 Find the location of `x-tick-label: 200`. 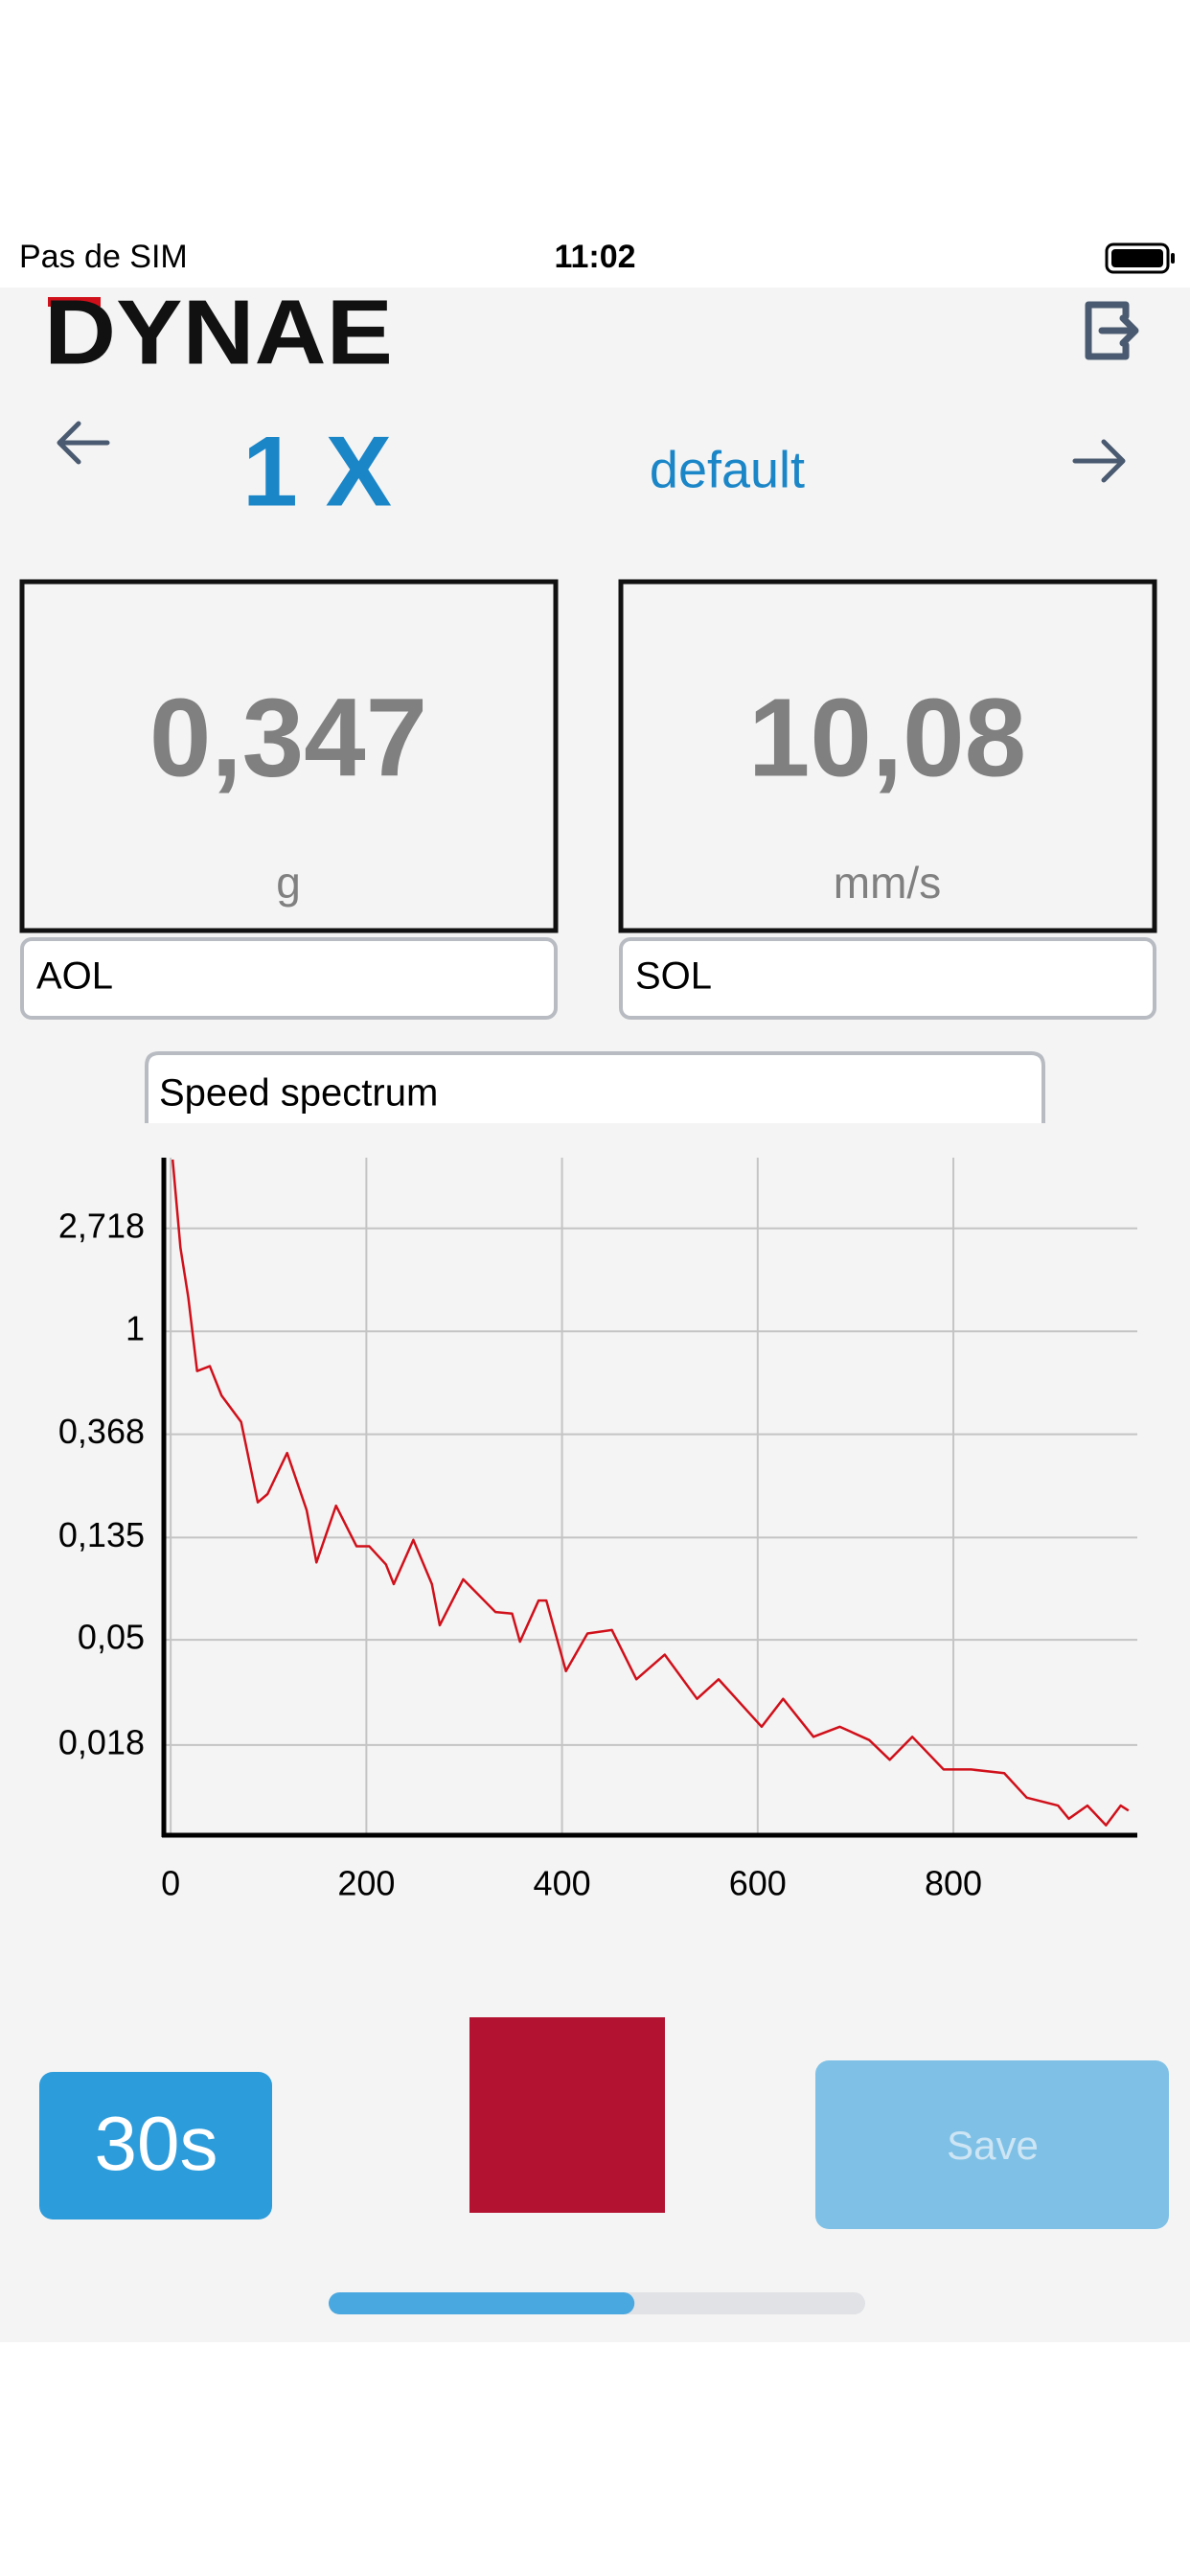

x-tick-label: 200 is located at coordinates (366, 1883).